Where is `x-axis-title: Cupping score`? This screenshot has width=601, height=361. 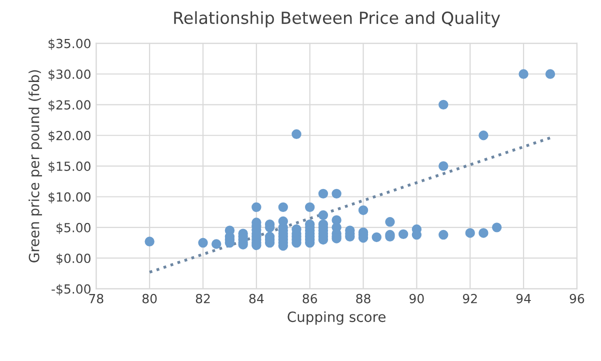
x-axis-title: Cupping score is located at coordinates (337, 318).